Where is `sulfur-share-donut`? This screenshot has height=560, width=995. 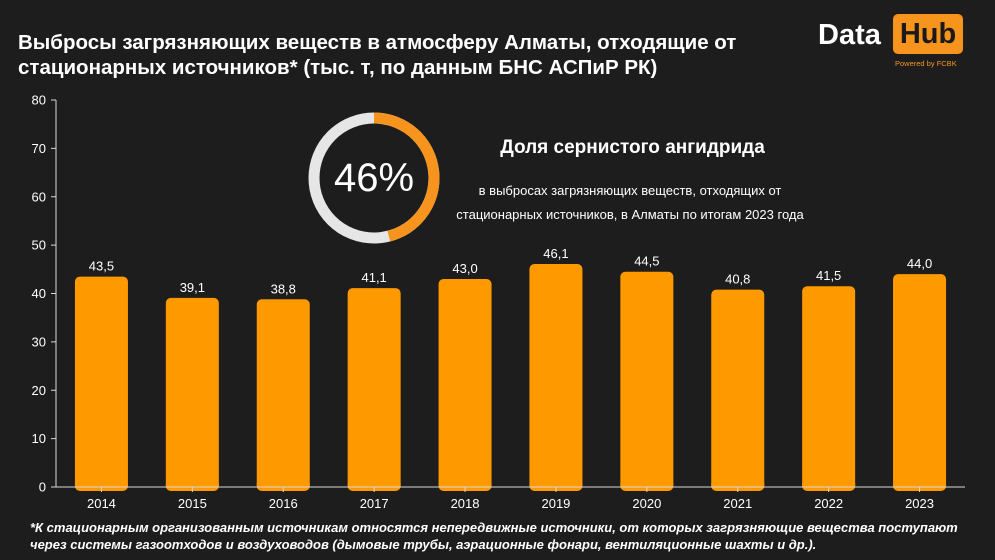
sulfur-share-donut is located at coordinates (374, 178).